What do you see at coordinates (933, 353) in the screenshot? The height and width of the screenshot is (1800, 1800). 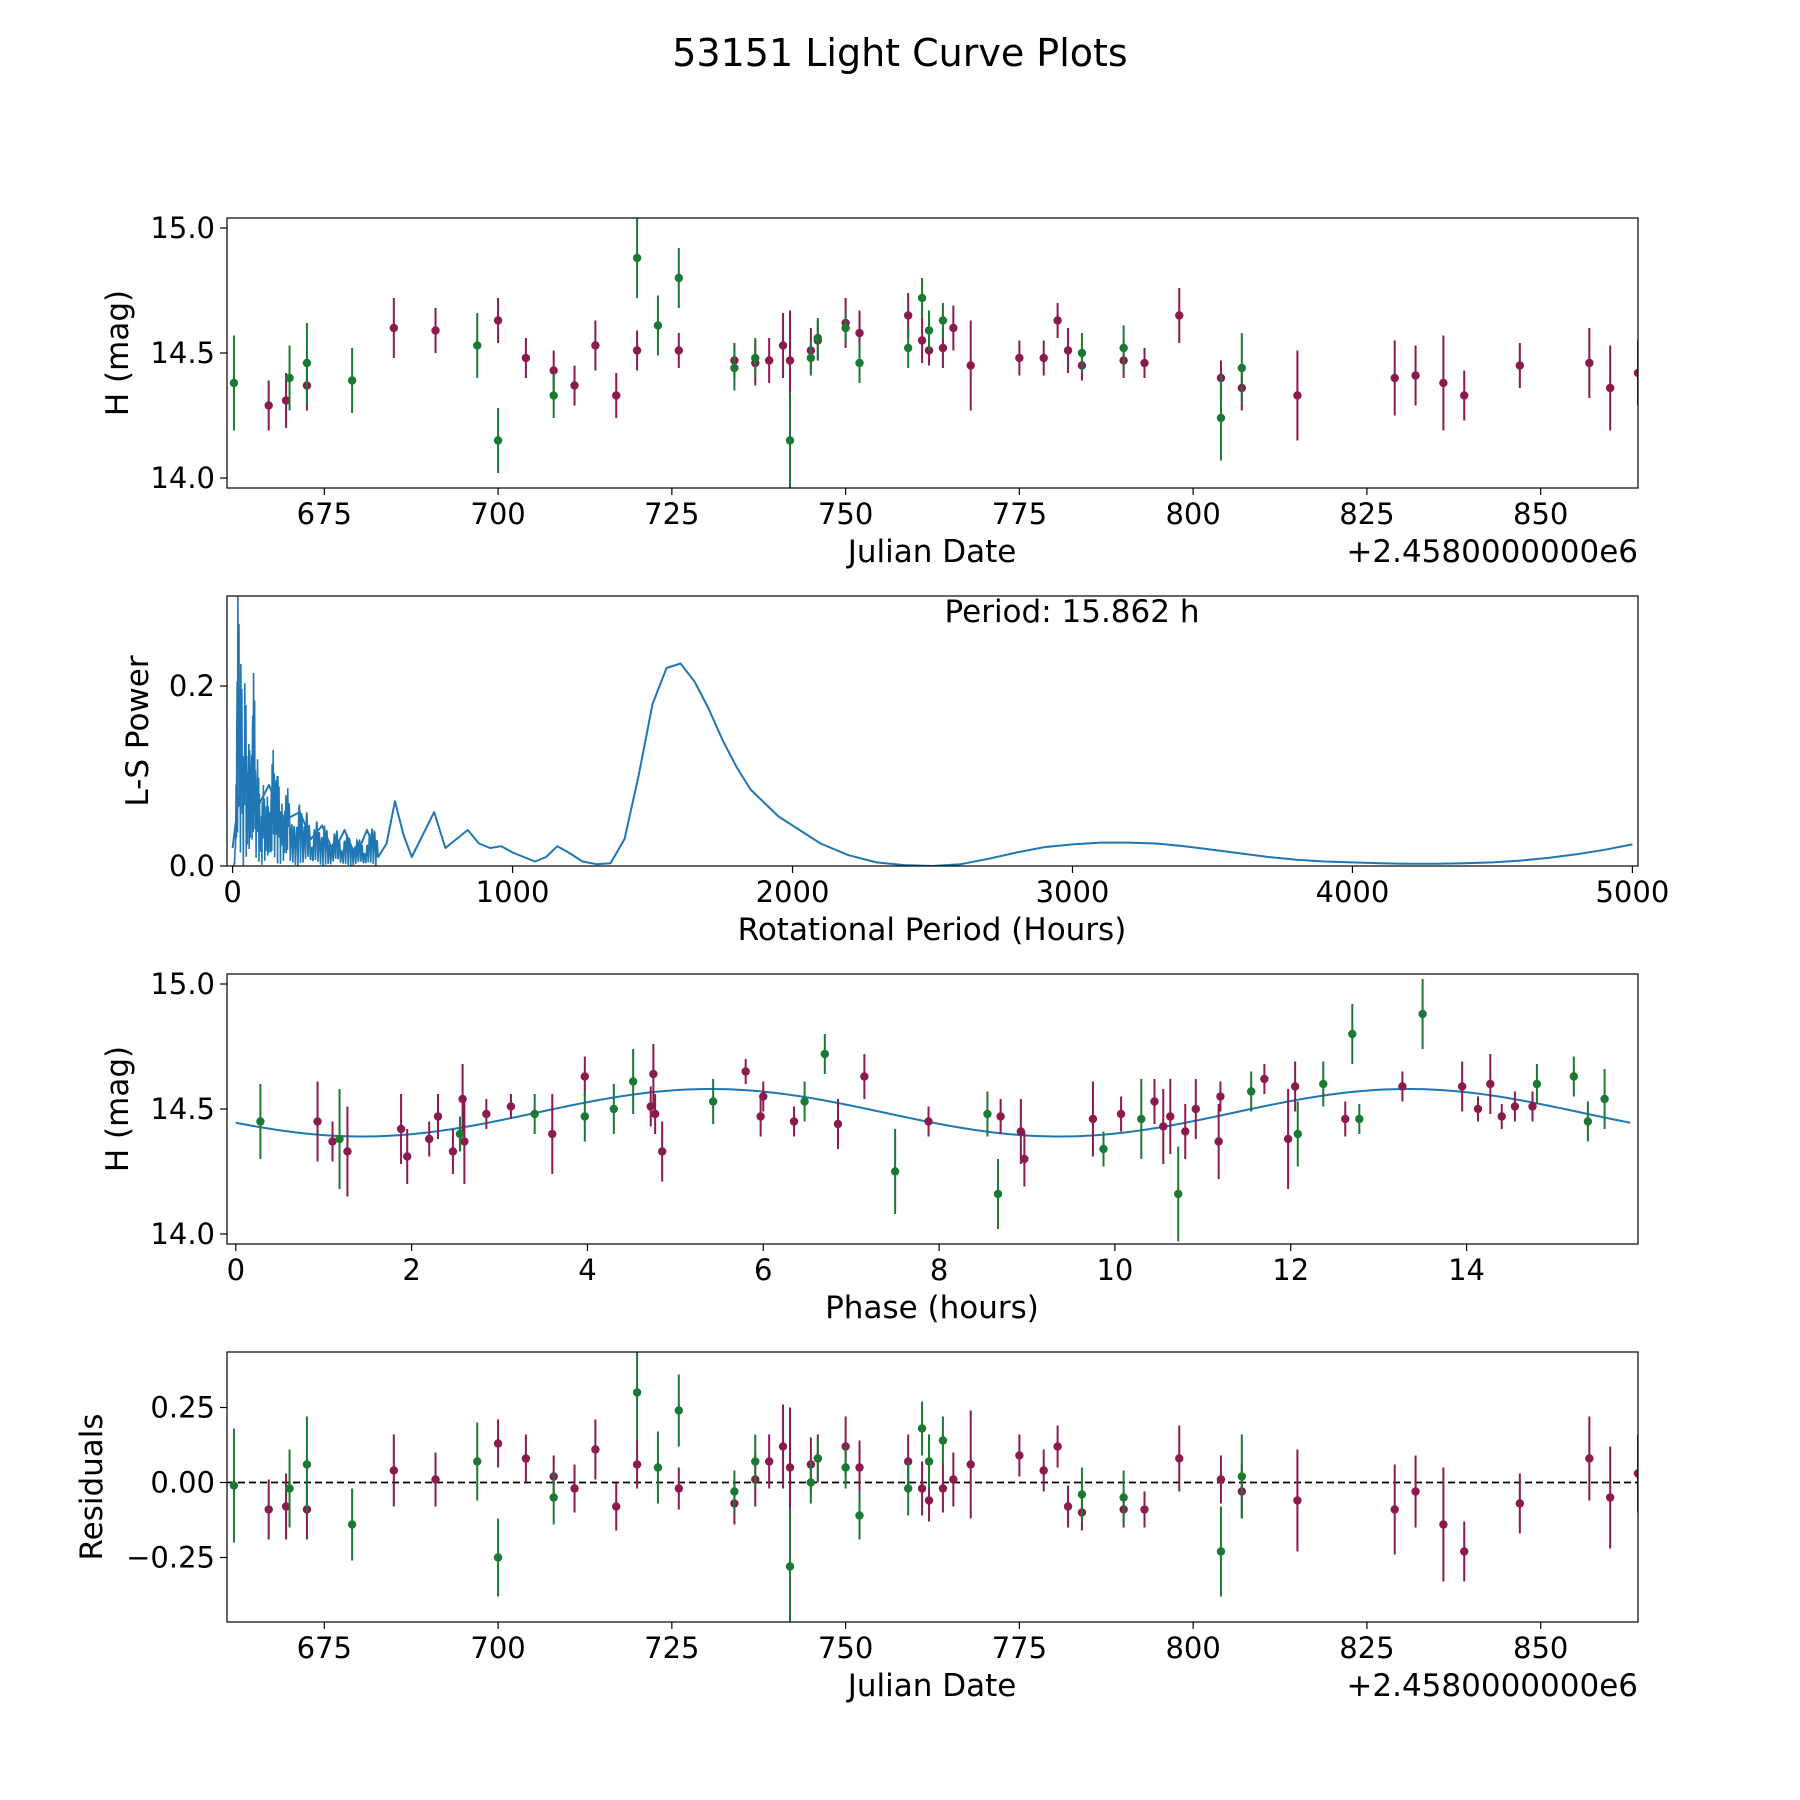 I see `lightcurve-plot-area` at bounding box center [933, 353].